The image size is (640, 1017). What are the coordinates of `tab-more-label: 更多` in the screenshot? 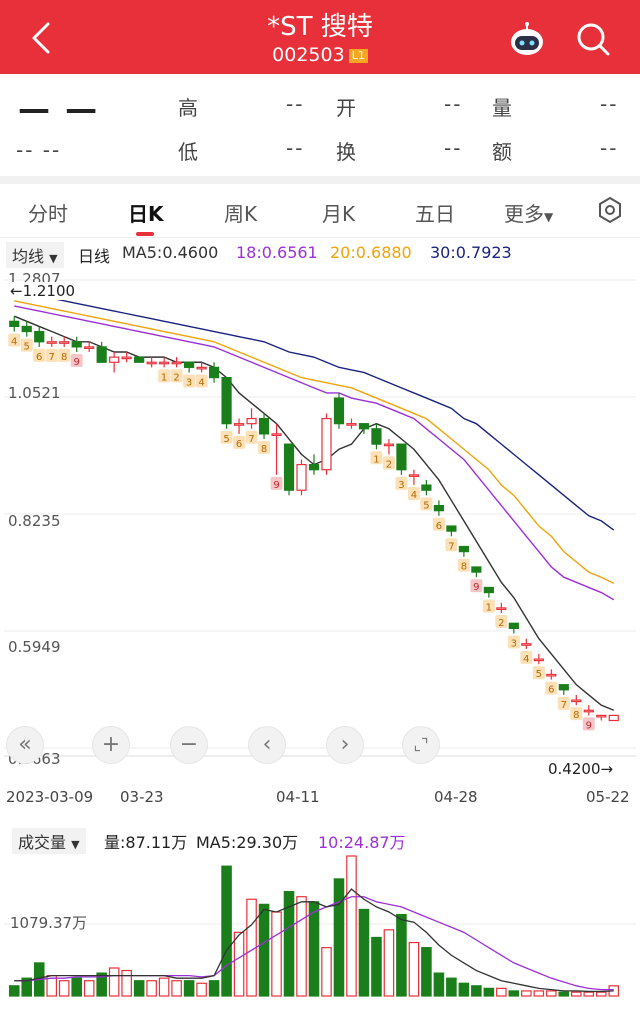 It's located at (524, 214).